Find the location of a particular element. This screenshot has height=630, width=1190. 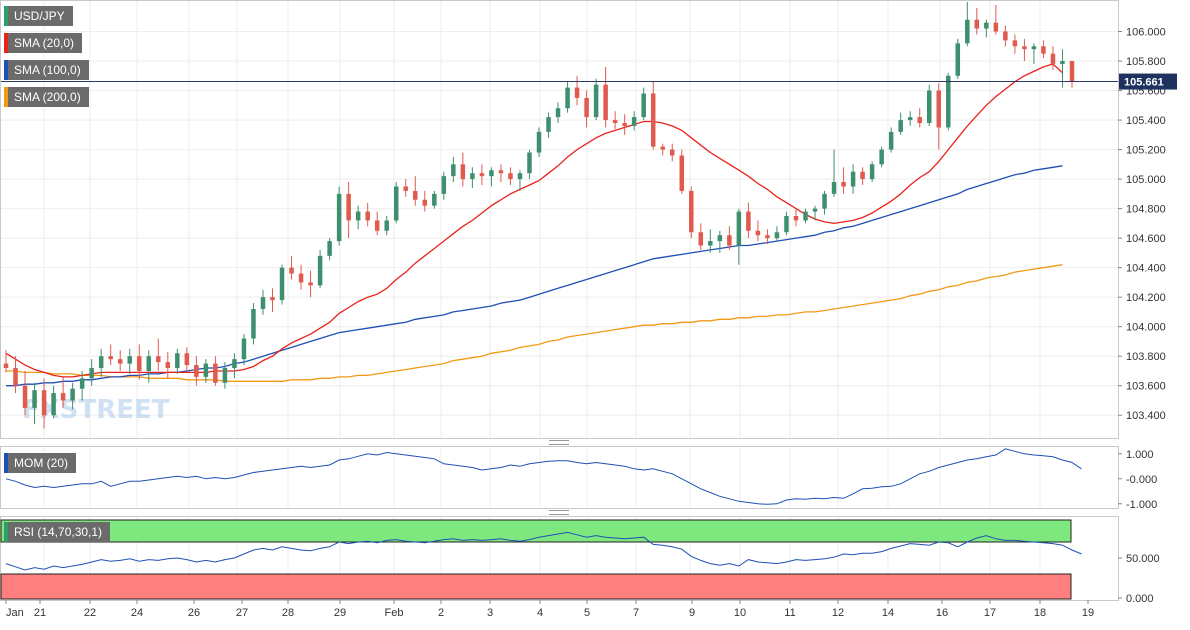

legend-usdjpy: USD/JPY is located at coordinates (38, 16).